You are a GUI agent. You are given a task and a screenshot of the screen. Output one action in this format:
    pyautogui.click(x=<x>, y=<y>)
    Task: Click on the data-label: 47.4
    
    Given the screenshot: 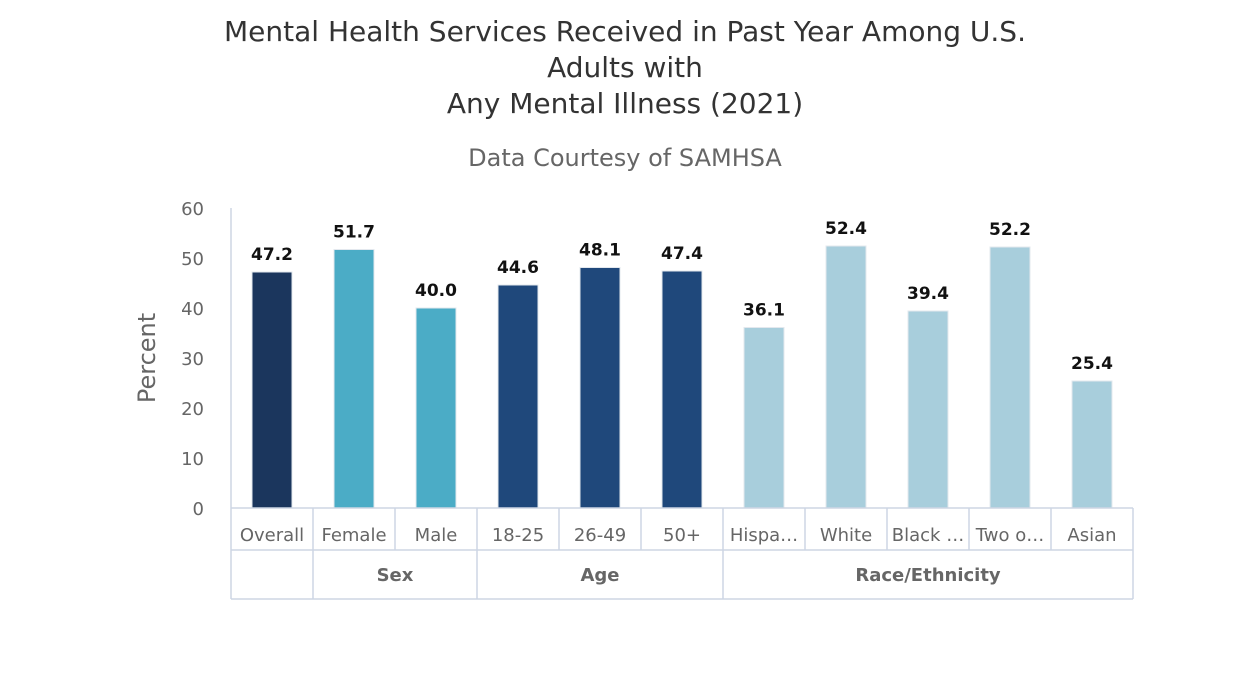 What is the action you would take?
    pyautogui.click(x=682, y=254)
    